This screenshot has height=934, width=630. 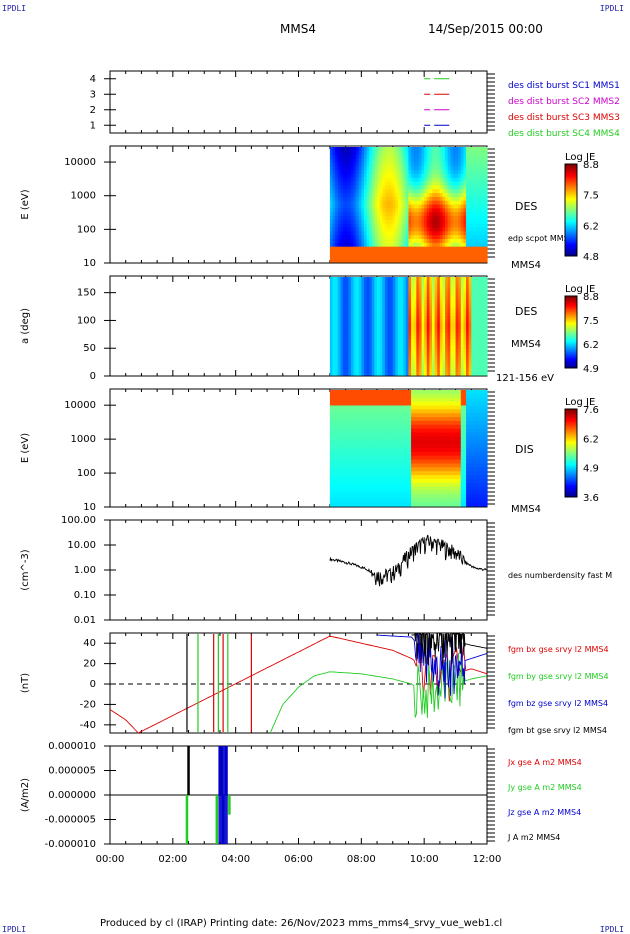 What do you see at coordinates (14, 929) in the screenshot?
I see `corner-label-bottom-left: IPDLI` at bounding box center [14, 929].